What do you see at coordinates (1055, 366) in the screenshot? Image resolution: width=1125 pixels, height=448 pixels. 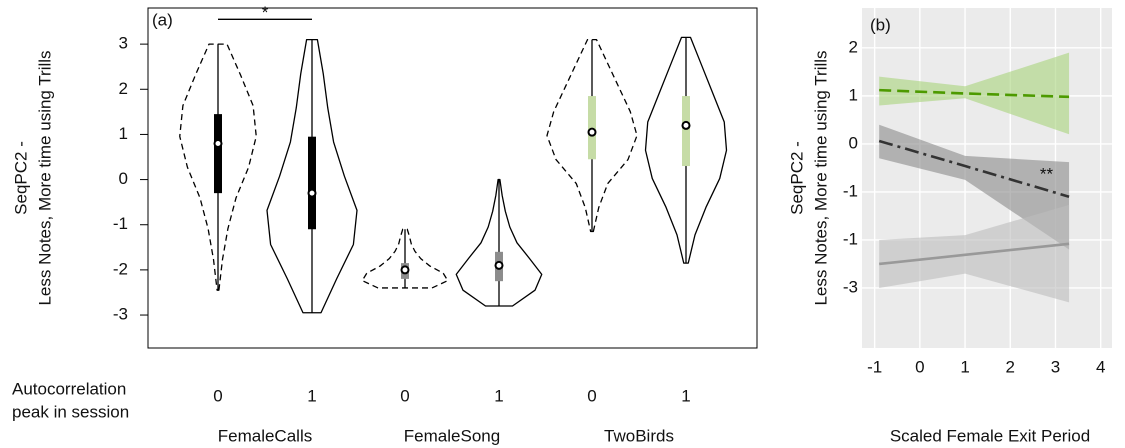 I see `x-tick-label: 3` at bounding box center [1055, 366].